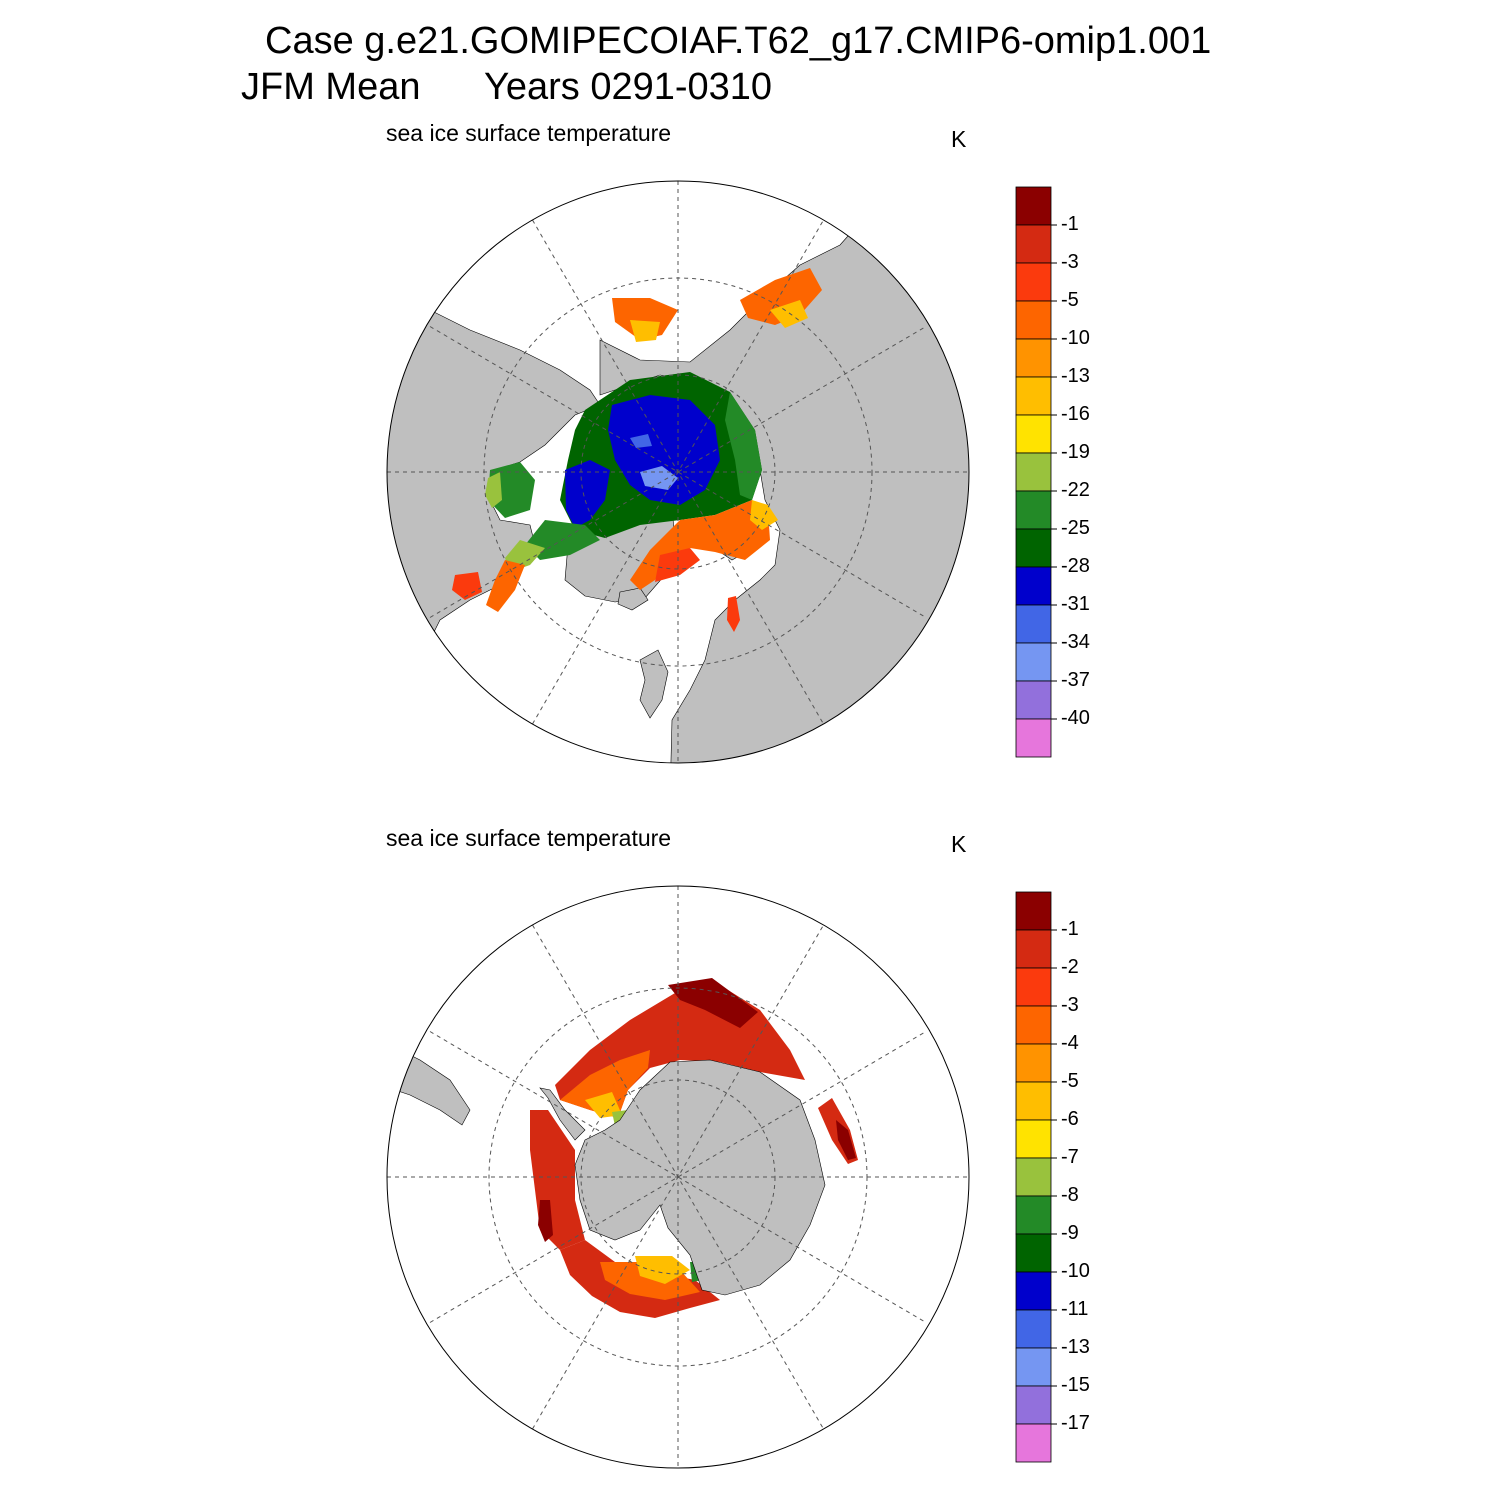 This screenshot has width=1500, height=1500. Describe the element at coordinates (664, 450) in the screenshot. I see `arctic-ice-core` at that location.